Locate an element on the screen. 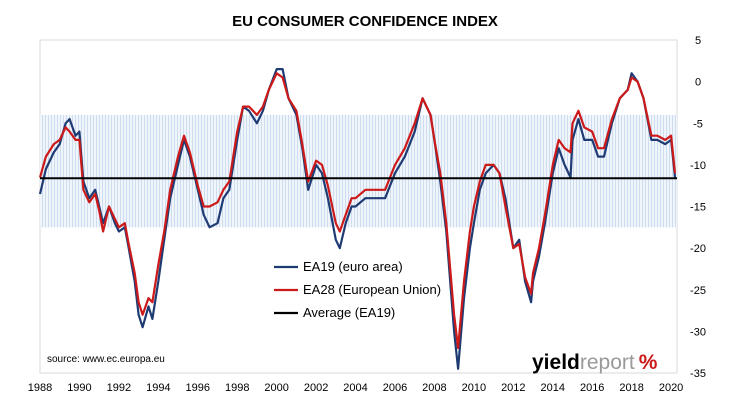 This screenshot has height=400, width=730. brand-part-report: report is located at coordinates (607, 362).